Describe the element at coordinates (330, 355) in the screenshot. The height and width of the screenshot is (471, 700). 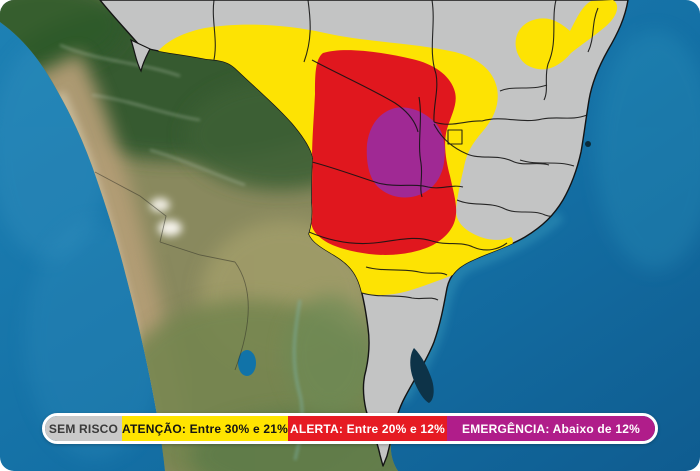
I see `parana-forest` at that location.